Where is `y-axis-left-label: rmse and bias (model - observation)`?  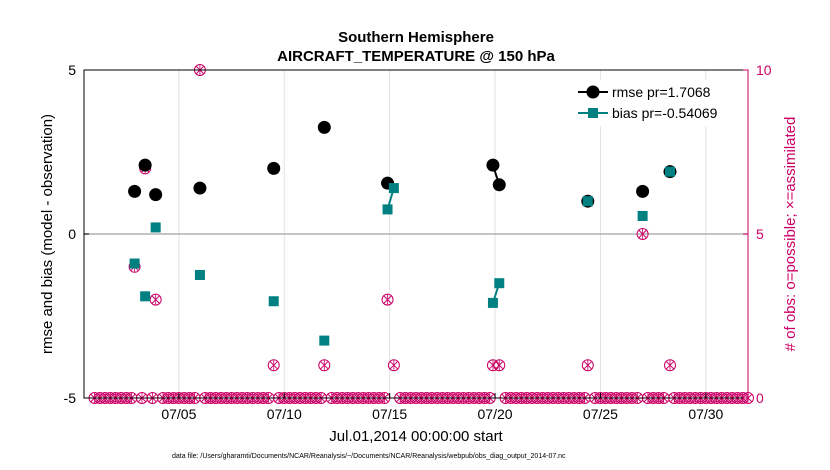
y-axis-left-label: rmse and bias (model - observation) is located at coordinates (47, 234).